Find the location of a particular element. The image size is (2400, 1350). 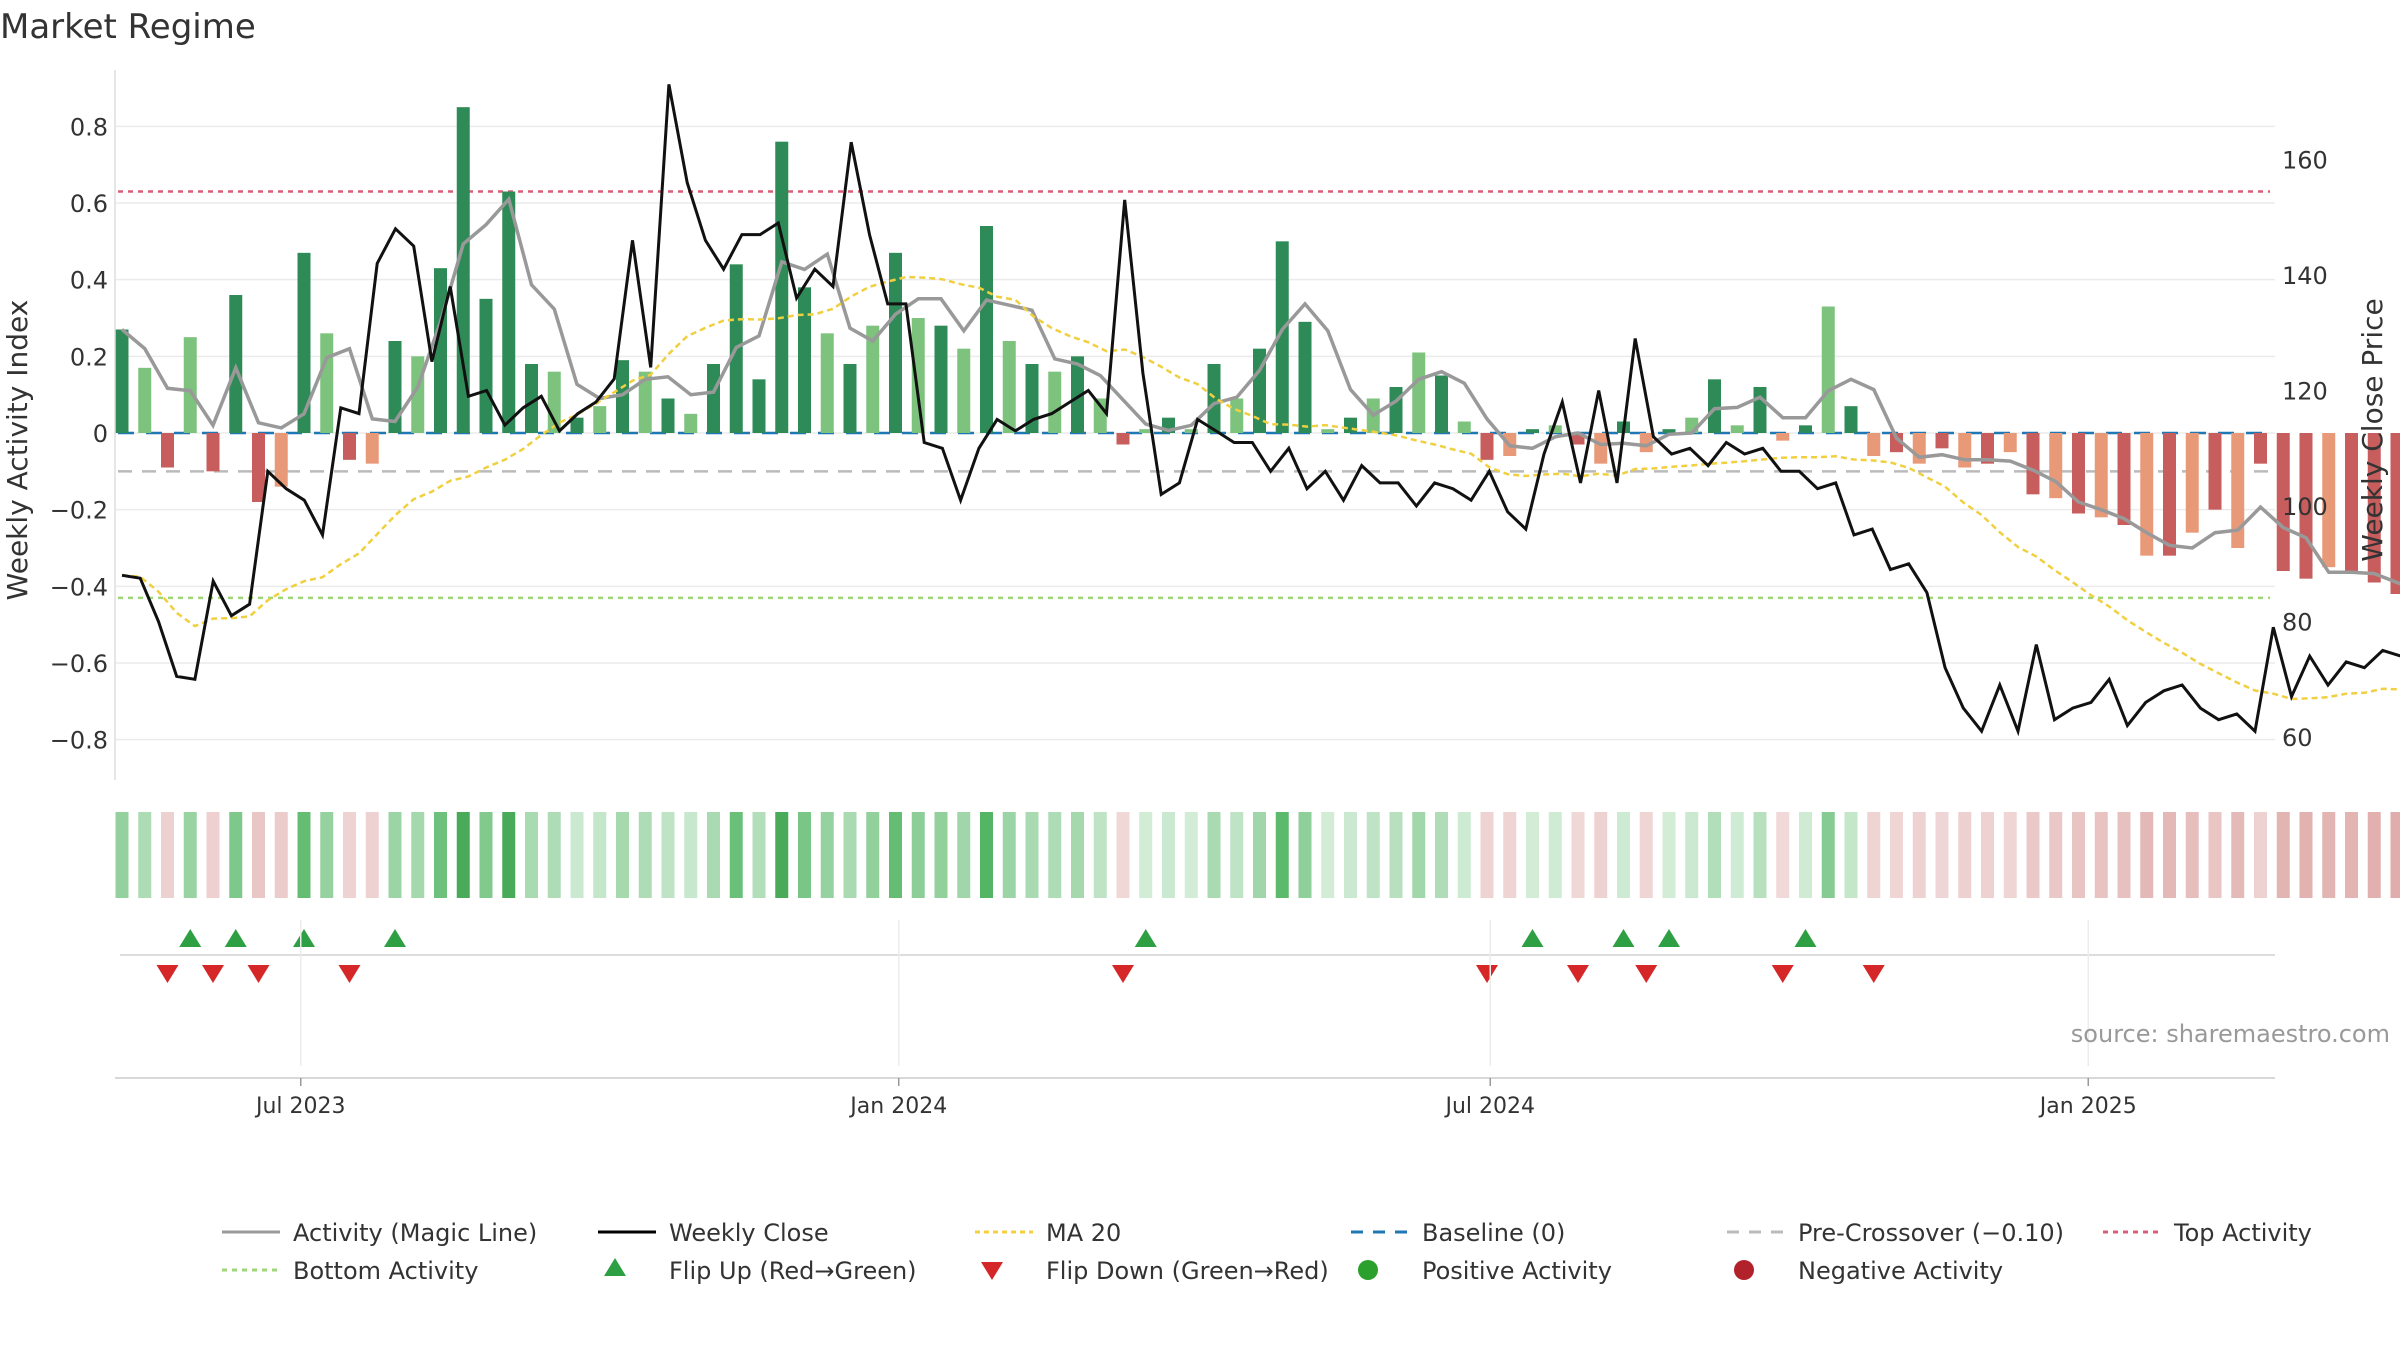

flip-up-icon is located at coordinates (615, 1267).